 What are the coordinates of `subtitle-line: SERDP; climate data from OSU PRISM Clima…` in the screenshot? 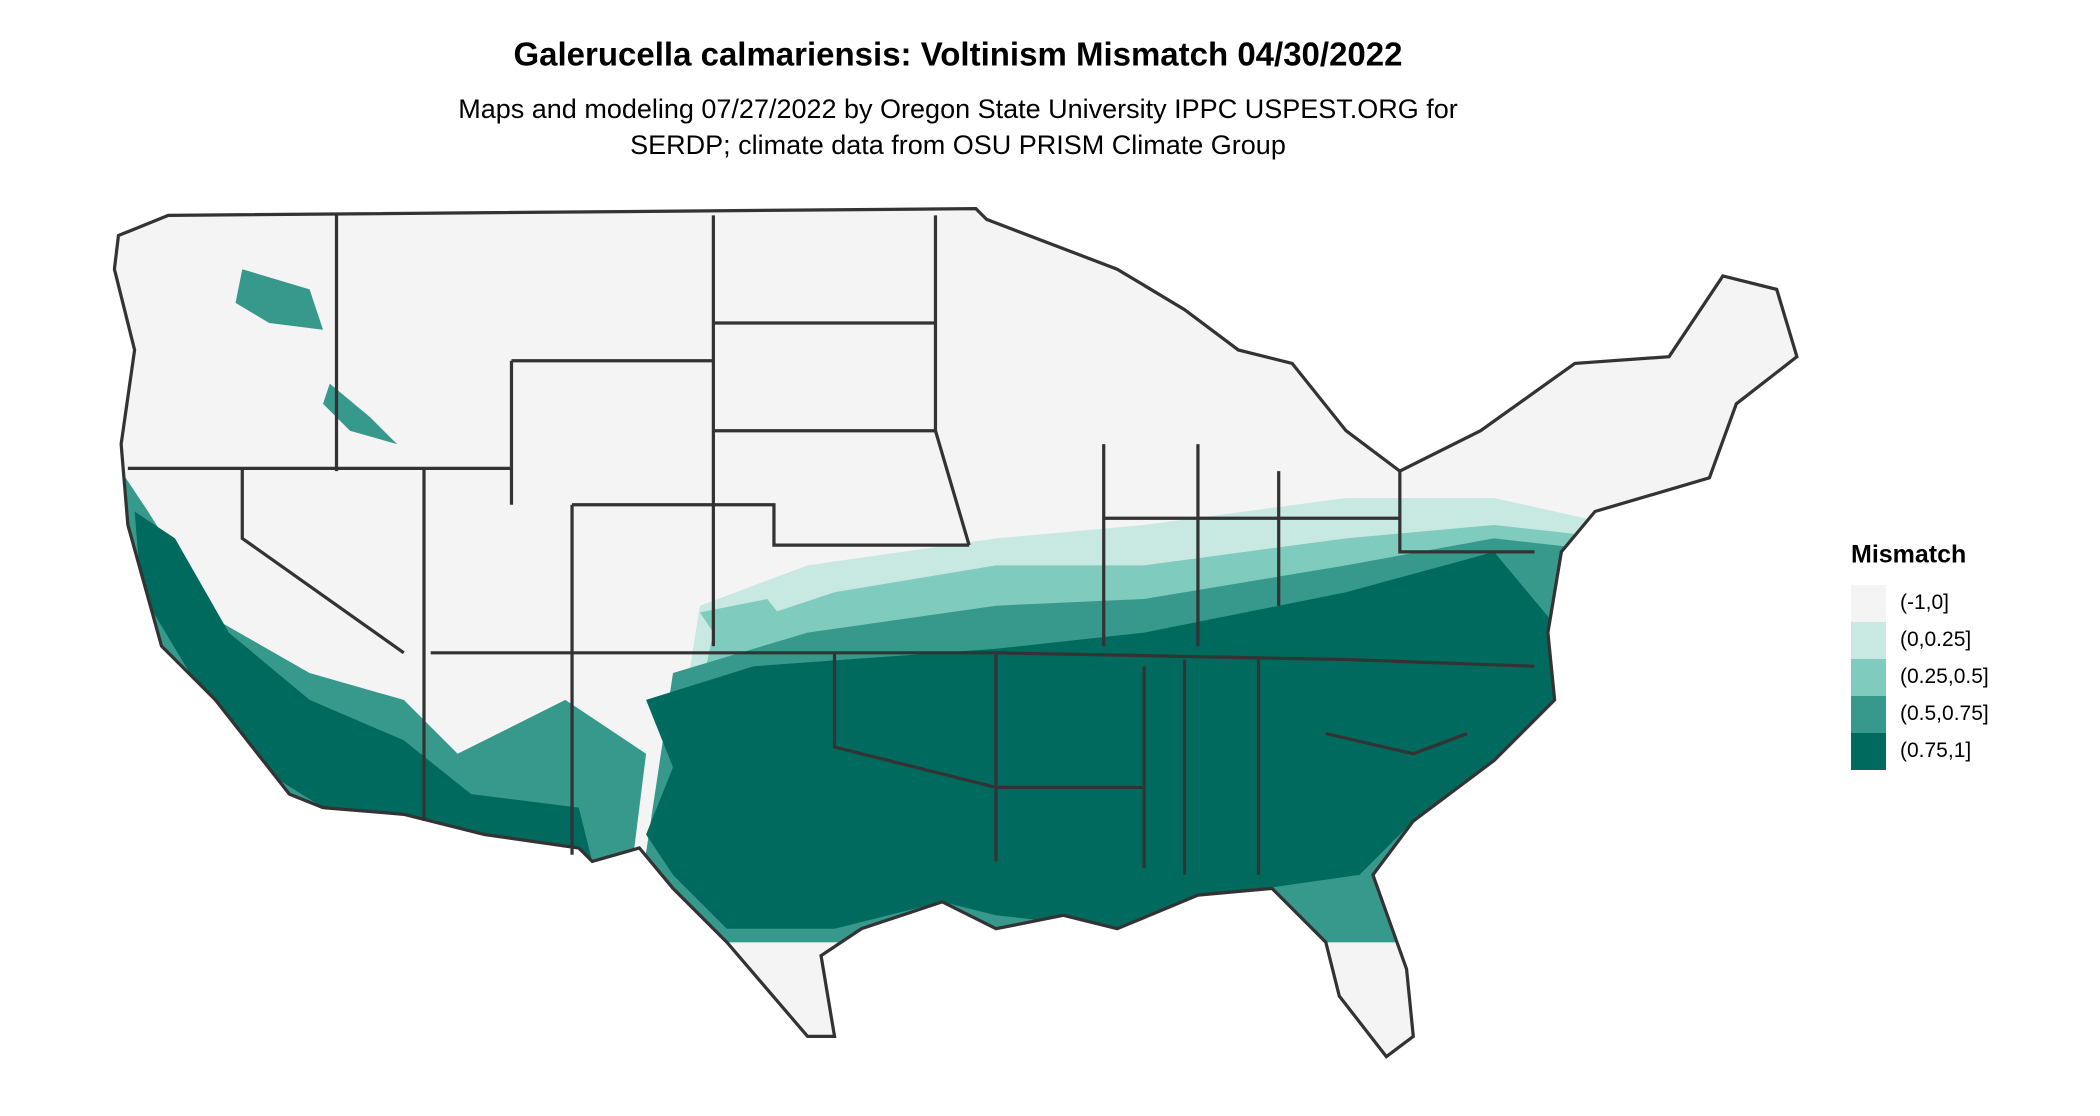 It's located at (958, 145).